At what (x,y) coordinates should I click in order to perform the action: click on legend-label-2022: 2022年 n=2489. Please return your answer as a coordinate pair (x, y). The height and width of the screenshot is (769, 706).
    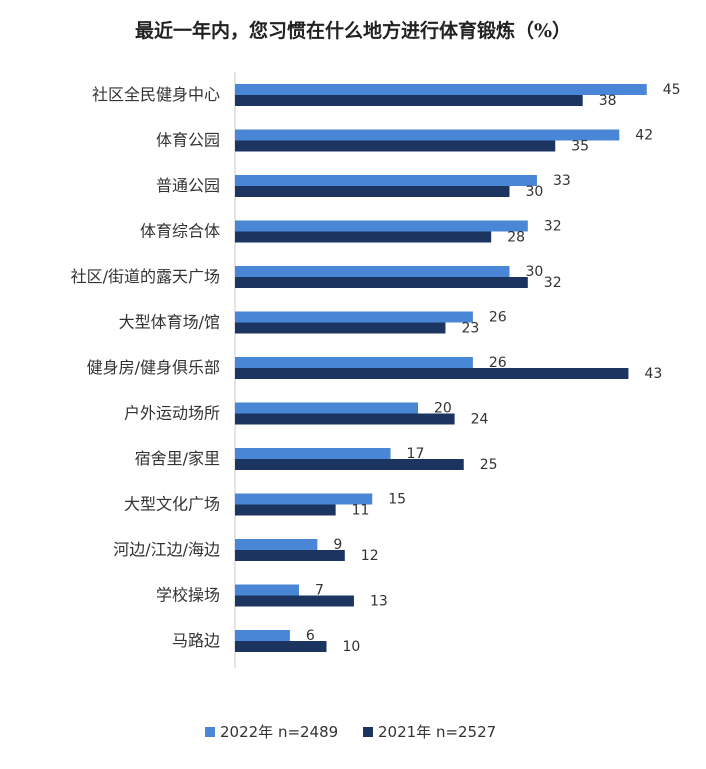
    Looking at the image, I should click on (279, 732).